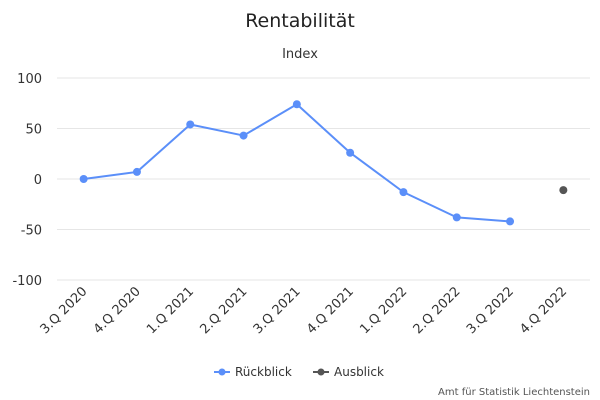  Describe the element at coordinates (437, 310) in the screenshot. I see `x-tick-label: 2.Q 2022` at that location.